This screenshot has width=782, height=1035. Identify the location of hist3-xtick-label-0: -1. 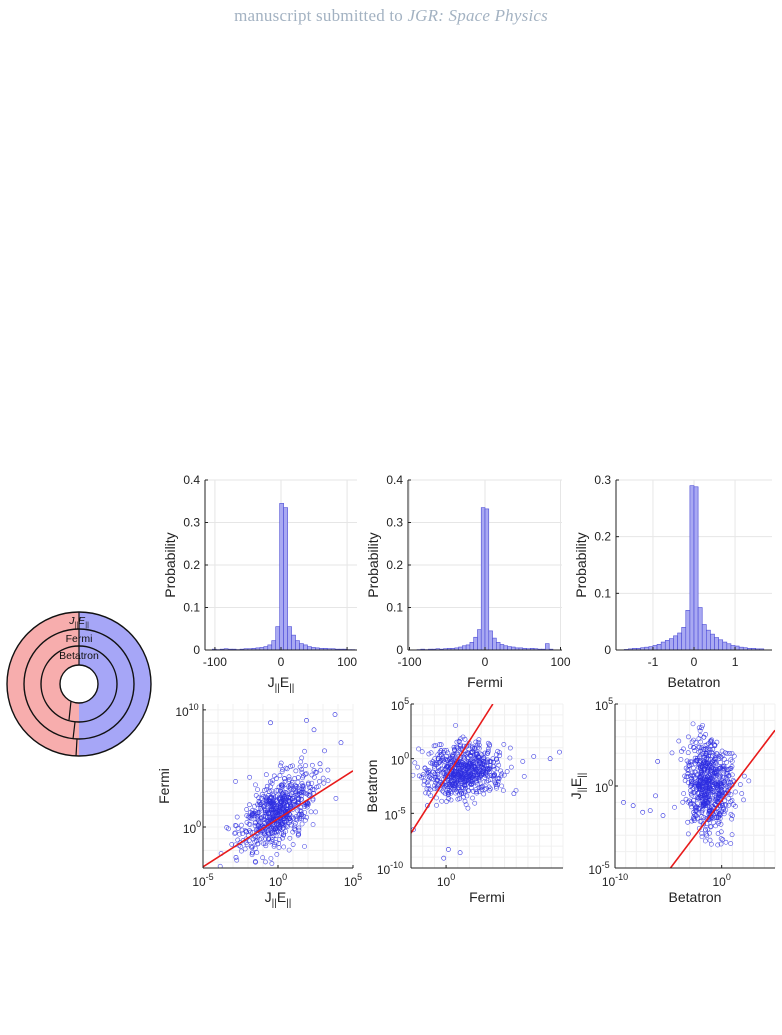
(653, 662).